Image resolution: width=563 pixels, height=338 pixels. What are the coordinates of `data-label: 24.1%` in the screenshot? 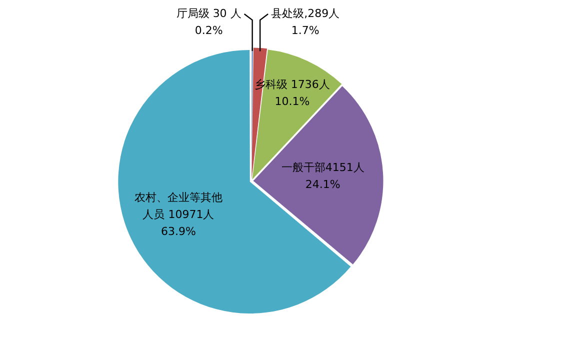 It's located at (322, 185).